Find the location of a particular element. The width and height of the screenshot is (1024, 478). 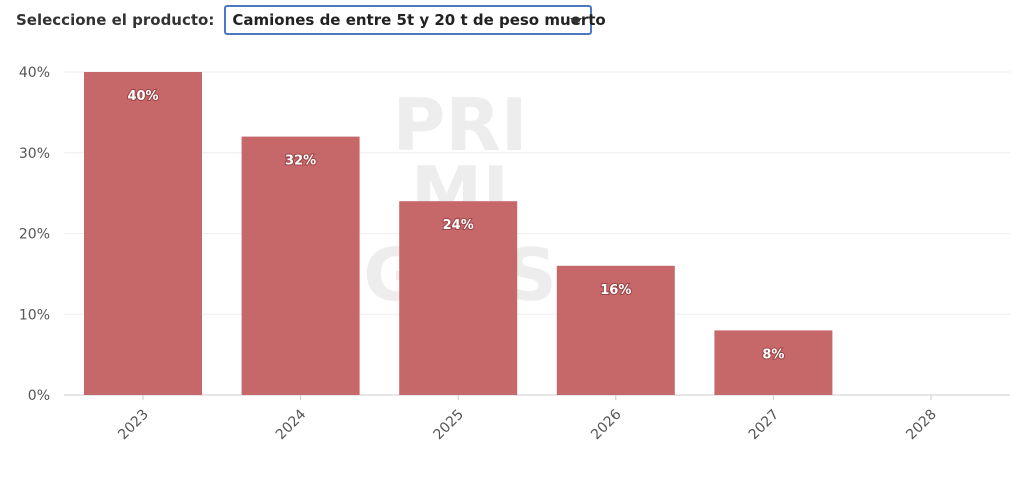

y-tick-label: 0% is located at coordinates (39, 396).